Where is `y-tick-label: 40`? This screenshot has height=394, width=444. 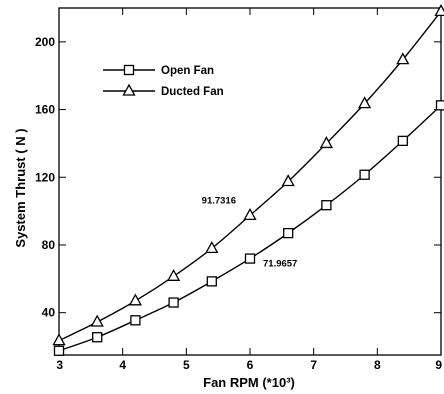
y-tick-label: 40 is located at coordinates (49, 313).